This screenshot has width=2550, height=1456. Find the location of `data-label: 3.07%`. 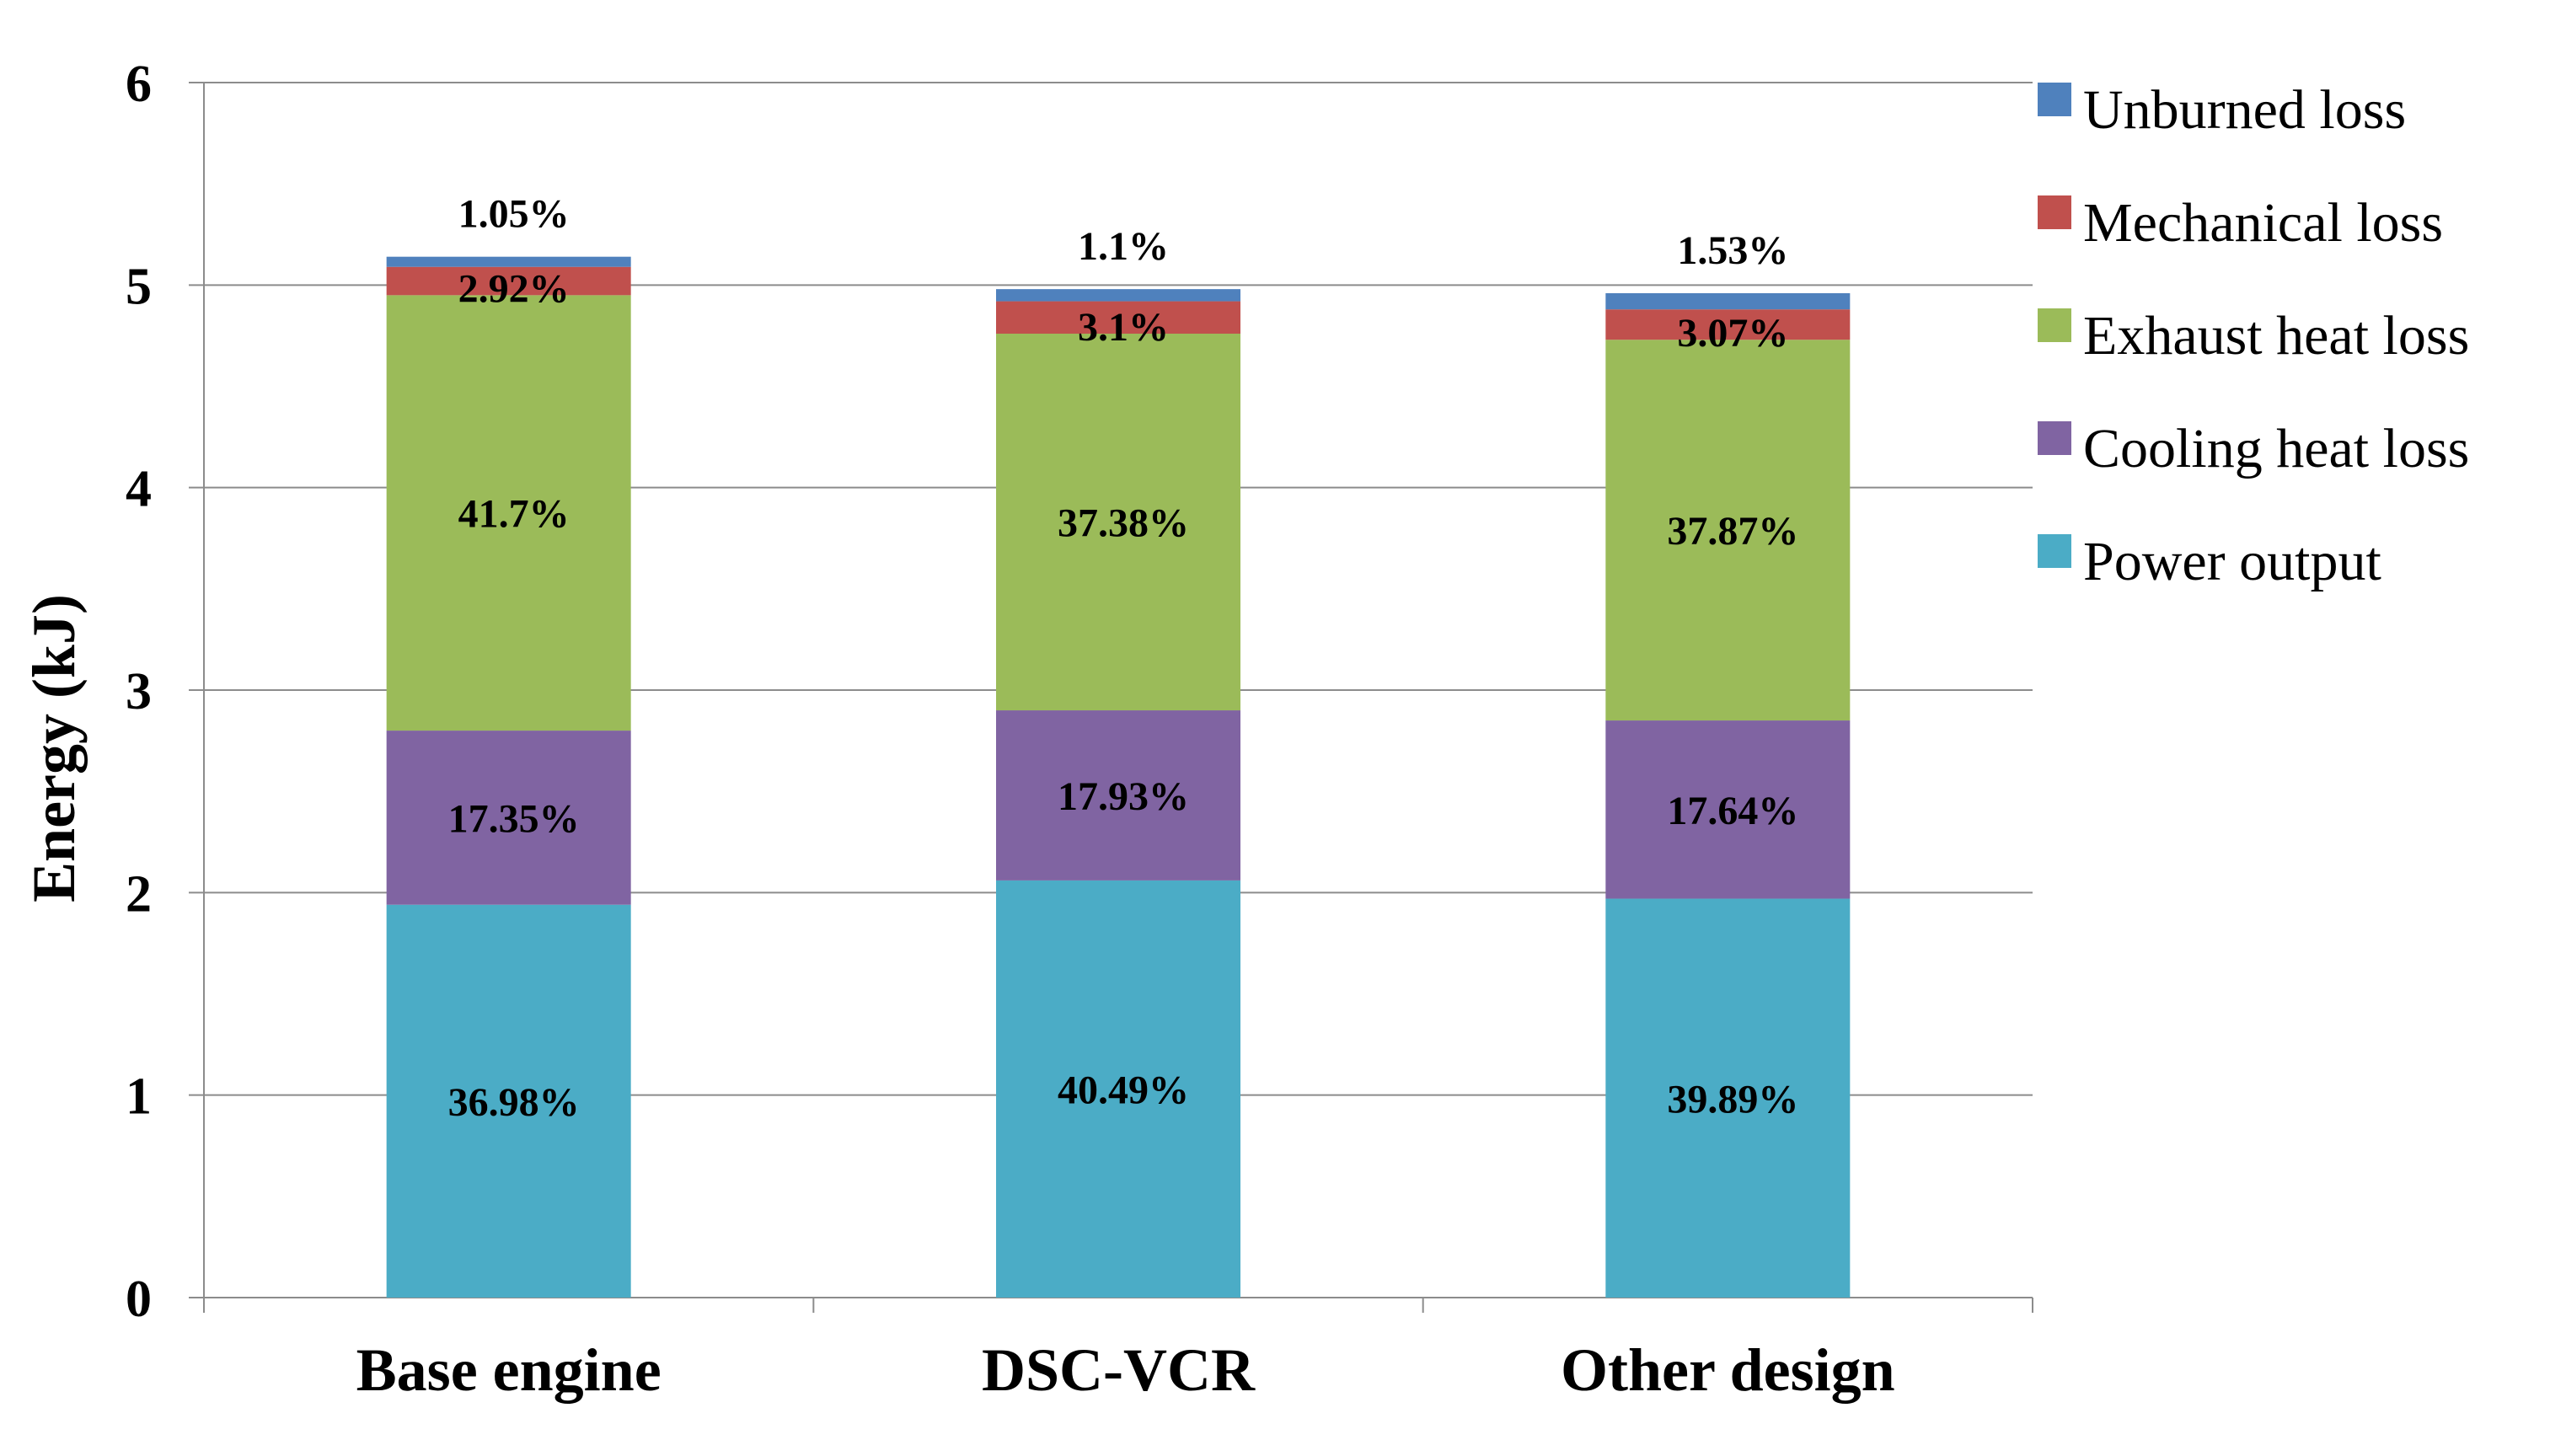

data-label: 3.07% is located at coordinates (1732, 333).